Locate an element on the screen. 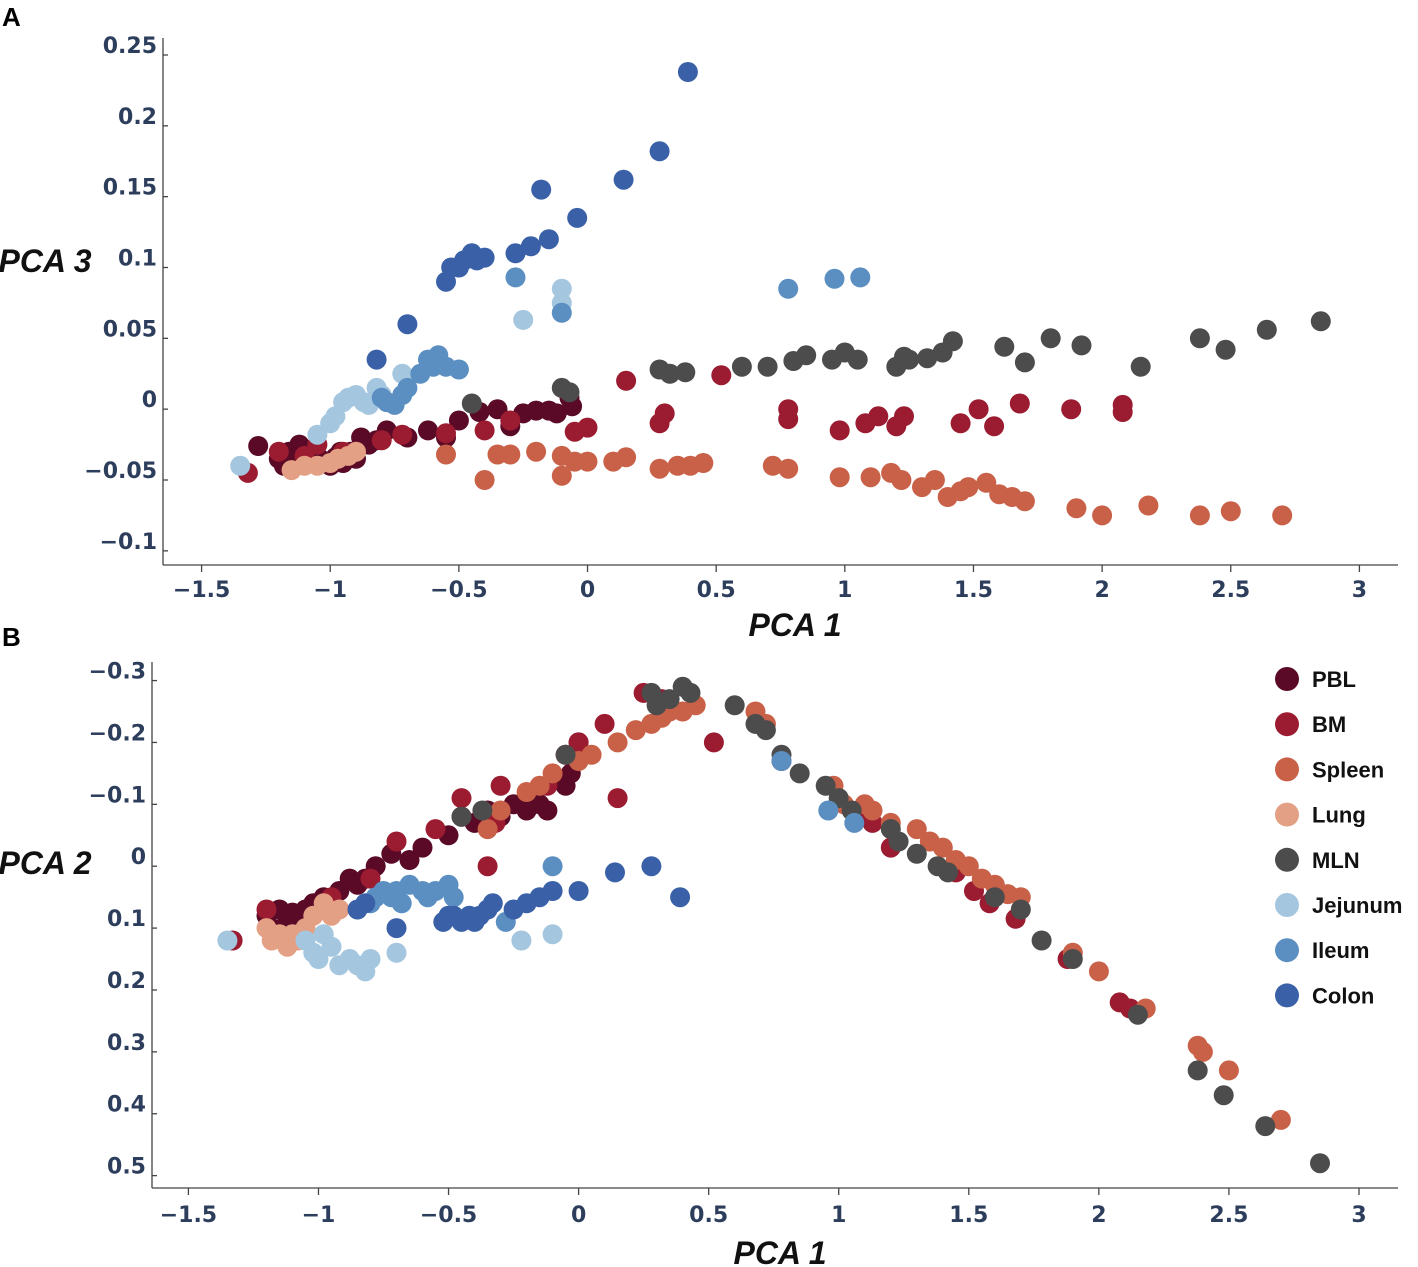 The image size is (1418, 1267). panel-b-y-tick-label: −0.2 is located at coordinates (117, 733).